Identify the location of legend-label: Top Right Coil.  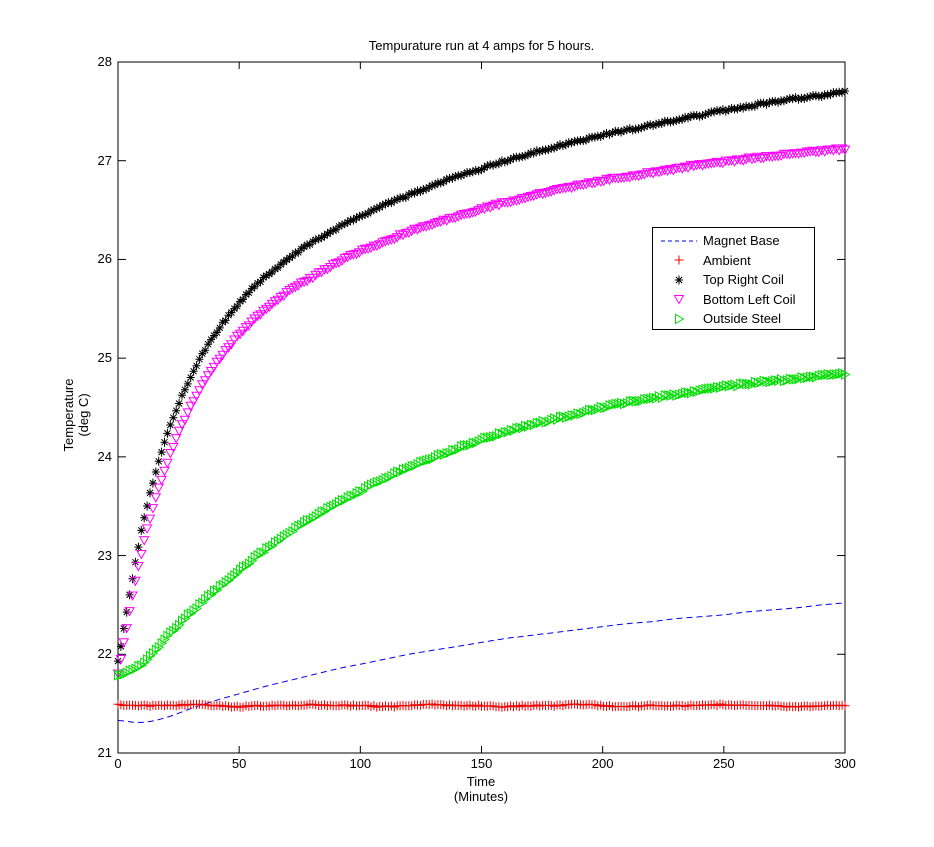
(743, 280).